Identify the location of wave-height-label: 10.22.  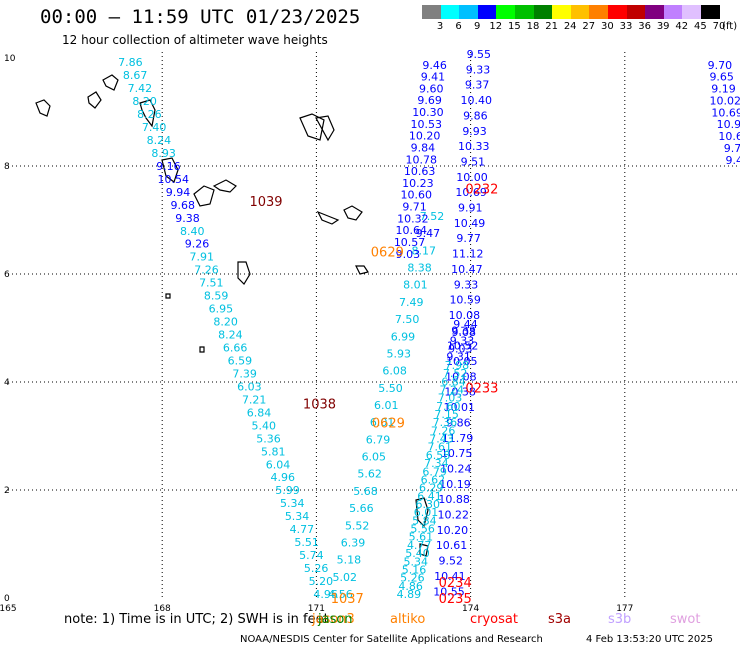
(454, 515).